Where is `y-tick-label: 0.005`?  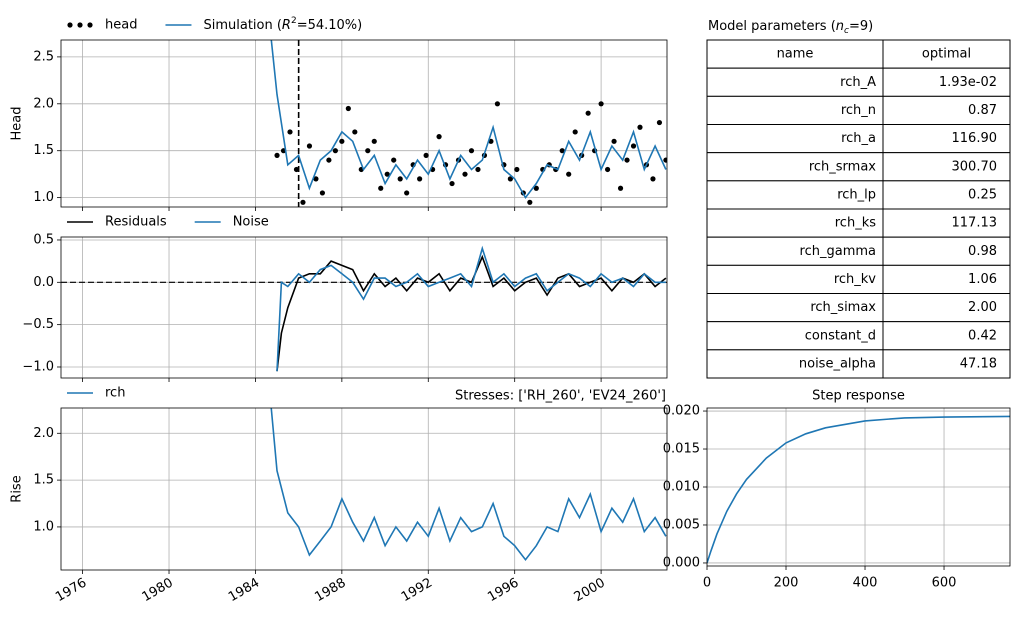
y-tick-label: 0.005 is located at coordinates (681, 524).